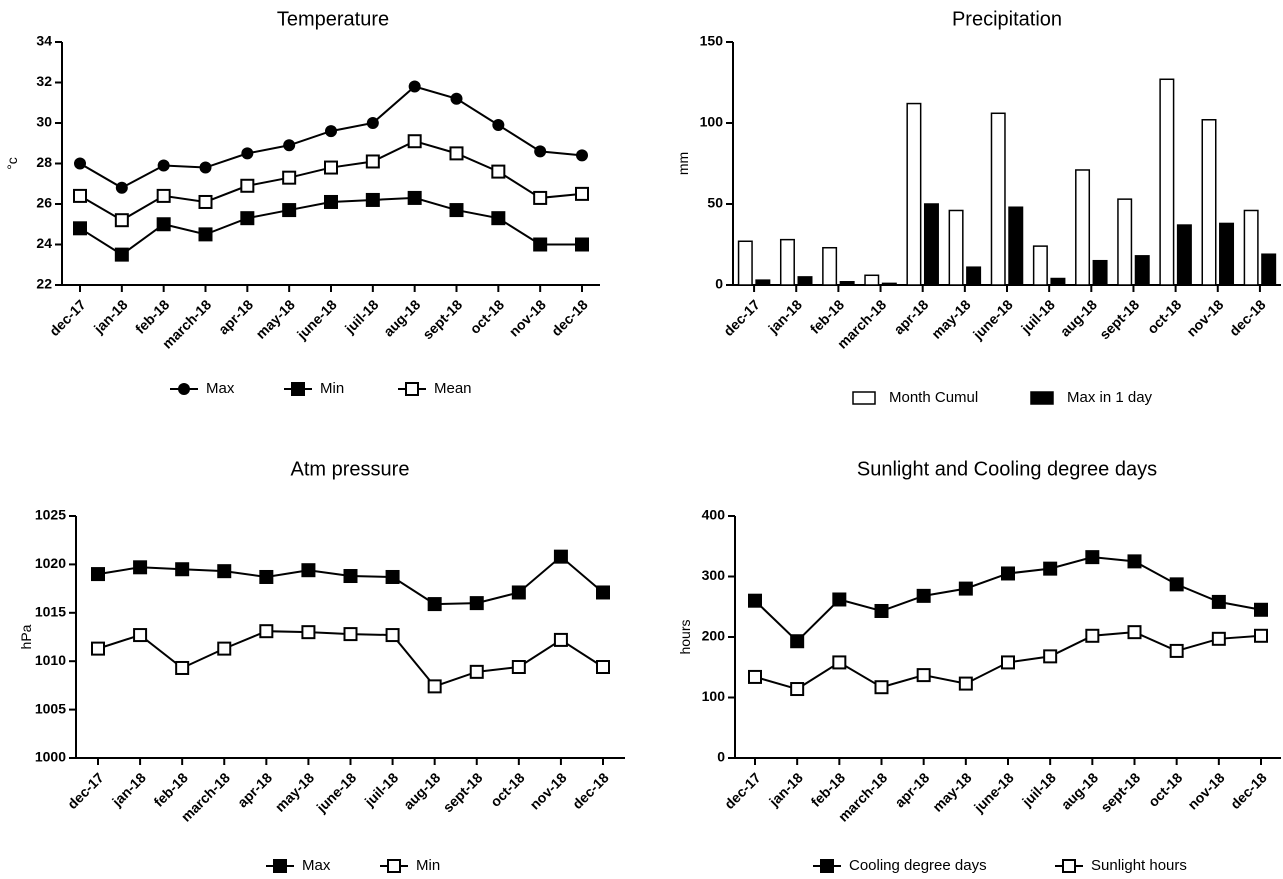  Describe the element at coordinates (333, 19) in the screenshot. I see `chart-title: Temperature` at that location.